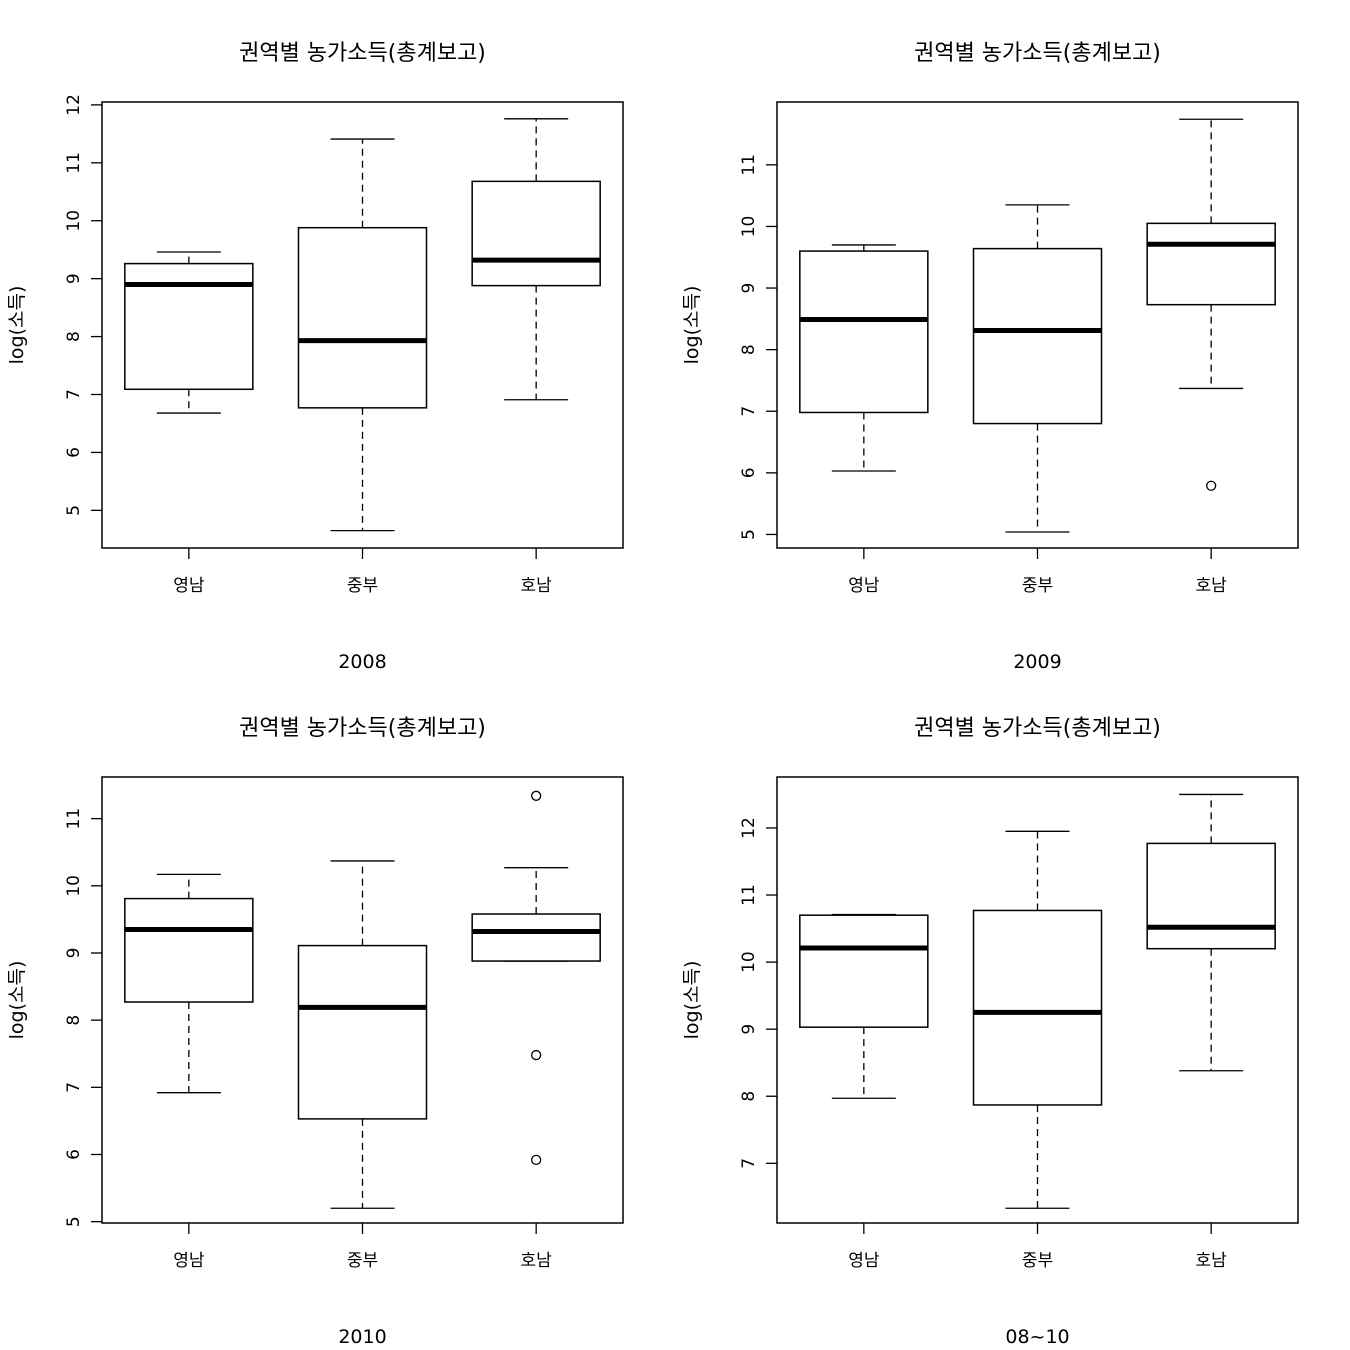 Image resolution: width=1350 pixels, height=1350 pixels. What do you see at coordinates (1037, 662) in the screenshot?
I see `x-axis-label: 2009` at bounding box center [1037, 662].